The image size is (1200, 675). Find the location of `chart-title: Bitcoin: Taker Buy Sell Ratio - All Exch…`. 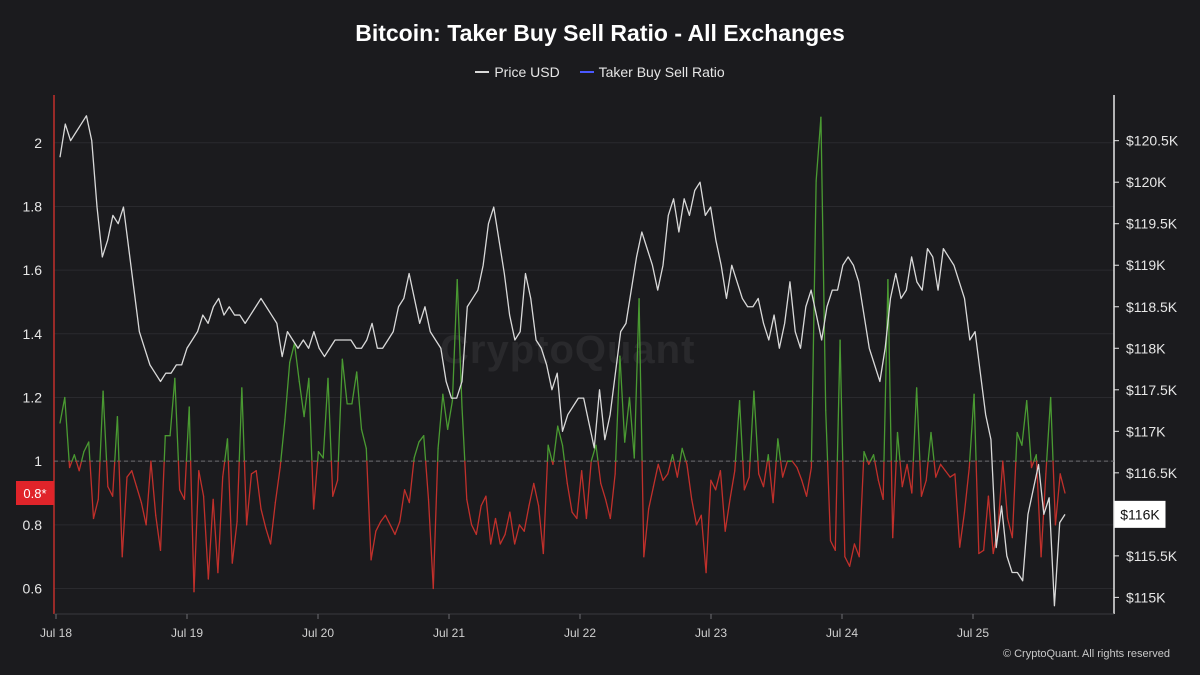

chart-title: Bitcoin: Taker Buy Sell Ratio - All Exch… is located at coordinates (600, 33).